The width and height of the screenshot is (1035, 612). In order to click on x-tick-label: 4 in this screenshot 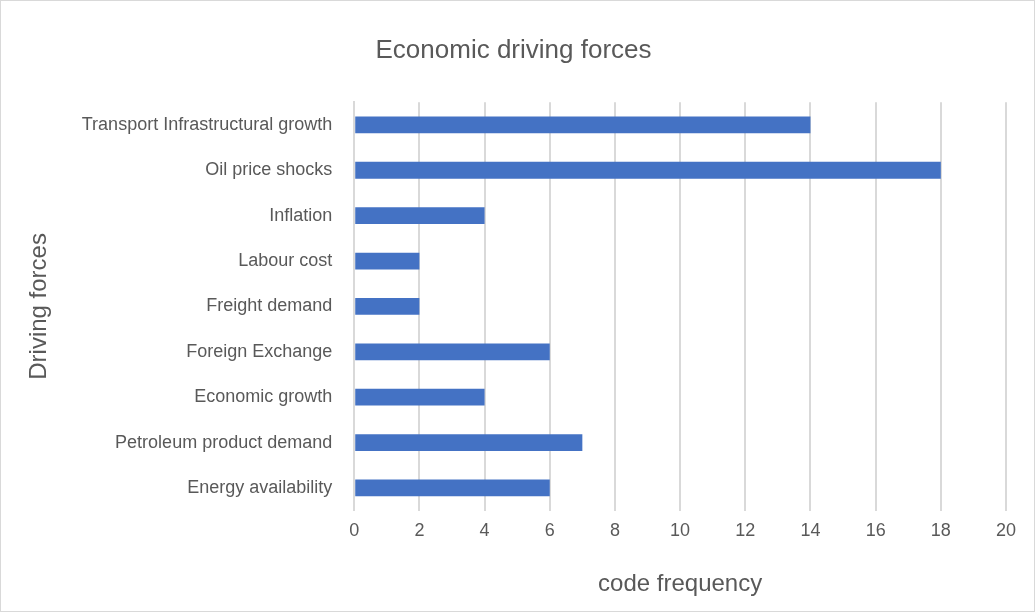, I will do `click(484, 530)`.